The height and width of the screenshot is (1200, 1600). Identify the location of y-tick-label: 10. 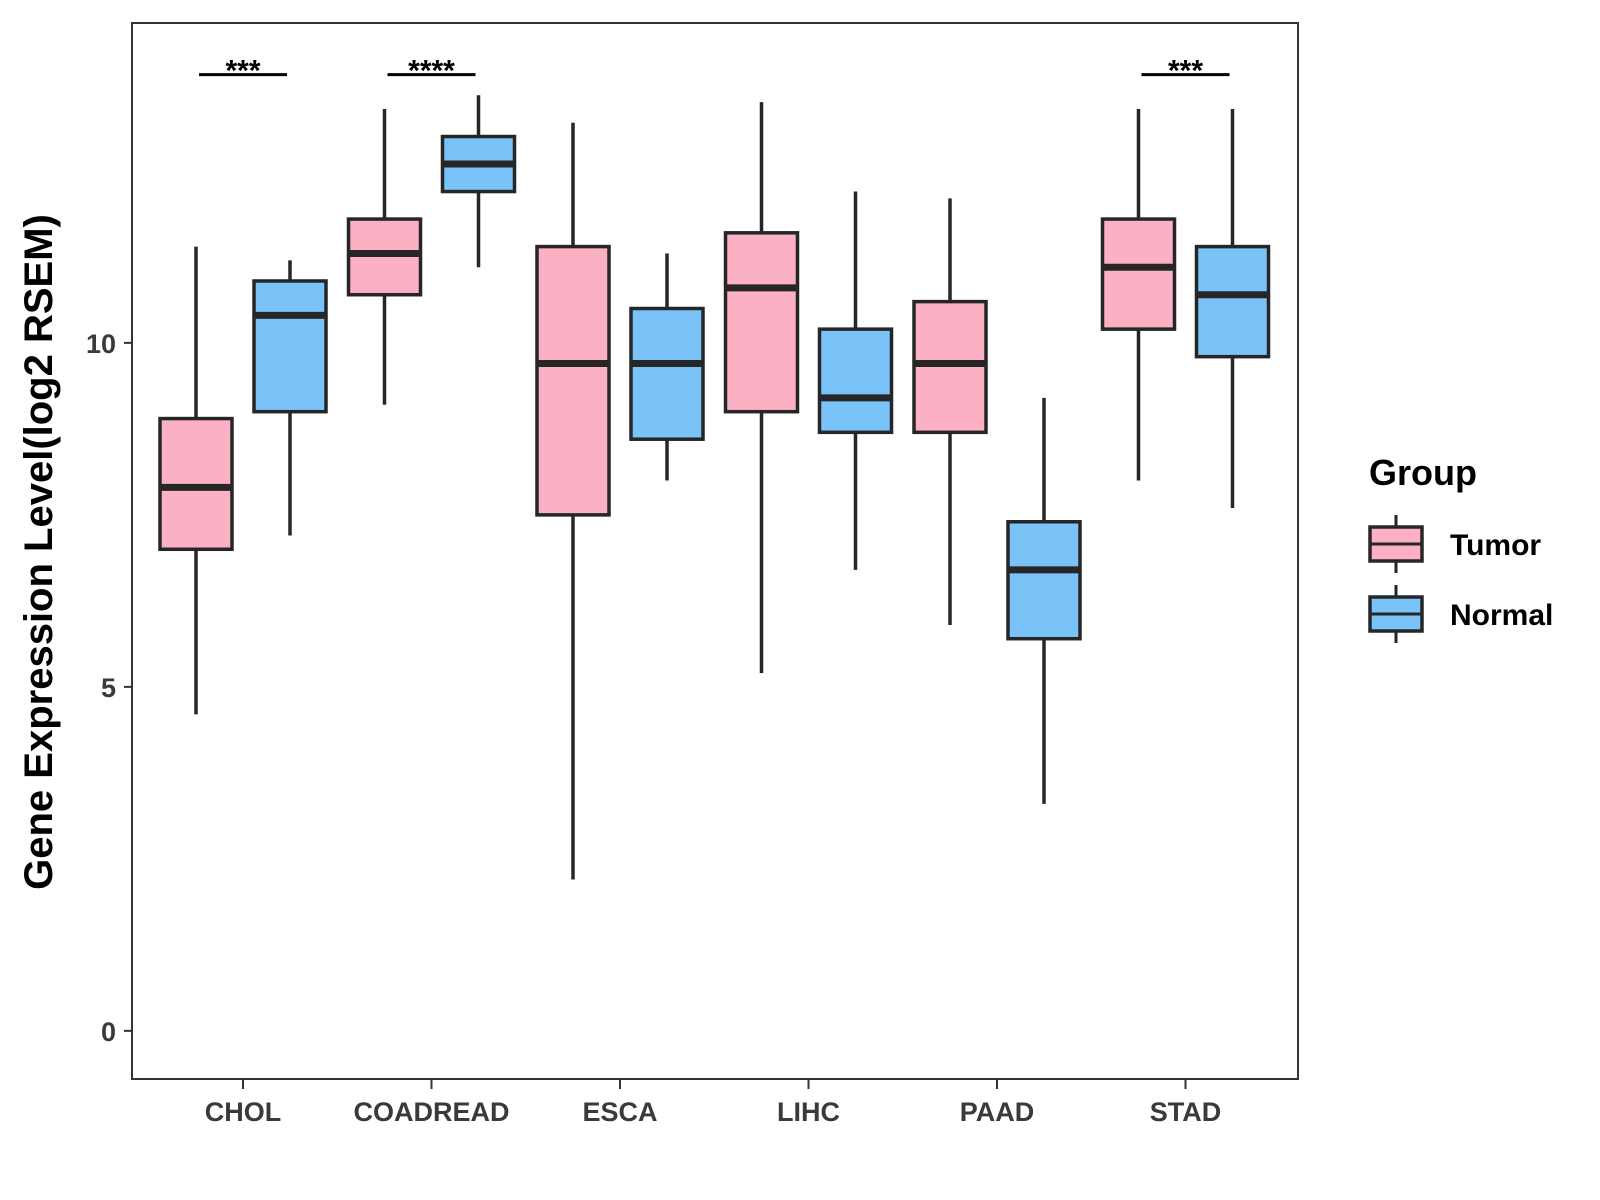
(101, 344).